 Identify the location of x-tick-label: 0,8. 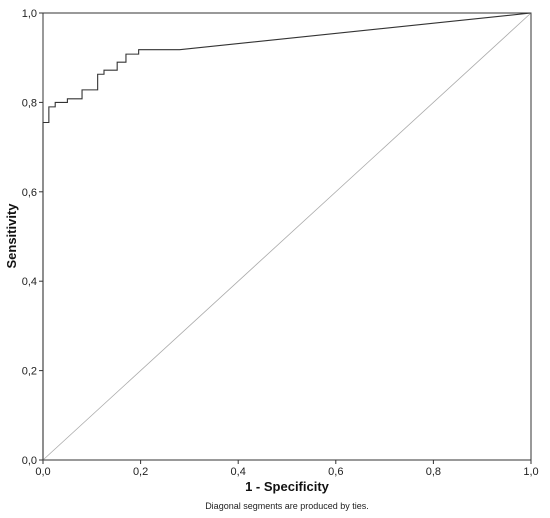
(433, 472).